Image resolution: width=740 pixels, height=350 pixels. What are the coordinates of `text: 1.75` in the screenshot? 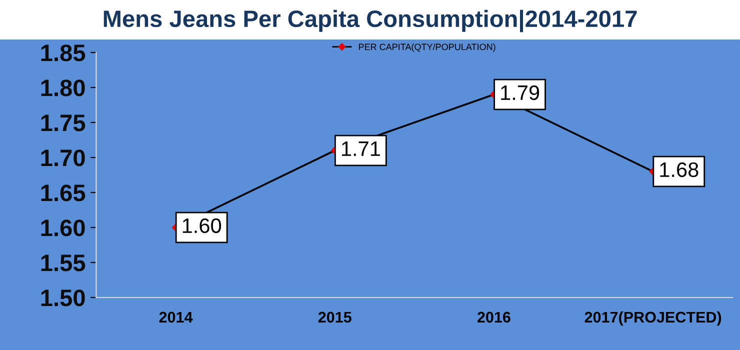 It's located at (63, 123).